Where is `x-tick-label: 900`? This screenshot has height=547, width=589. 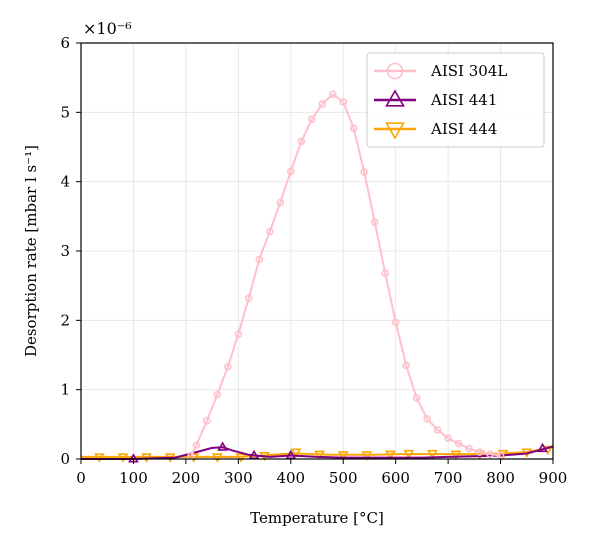
x-tick-label: 900 is located at coordinates (553, 478).